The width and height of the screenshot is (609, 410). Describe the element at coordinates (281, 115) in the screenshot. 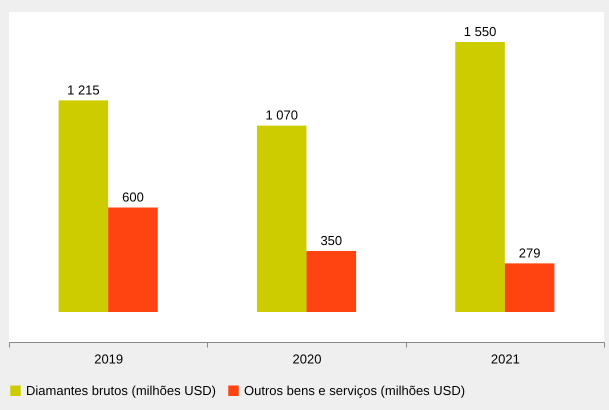

I see `data-label: 1 070` at that location.